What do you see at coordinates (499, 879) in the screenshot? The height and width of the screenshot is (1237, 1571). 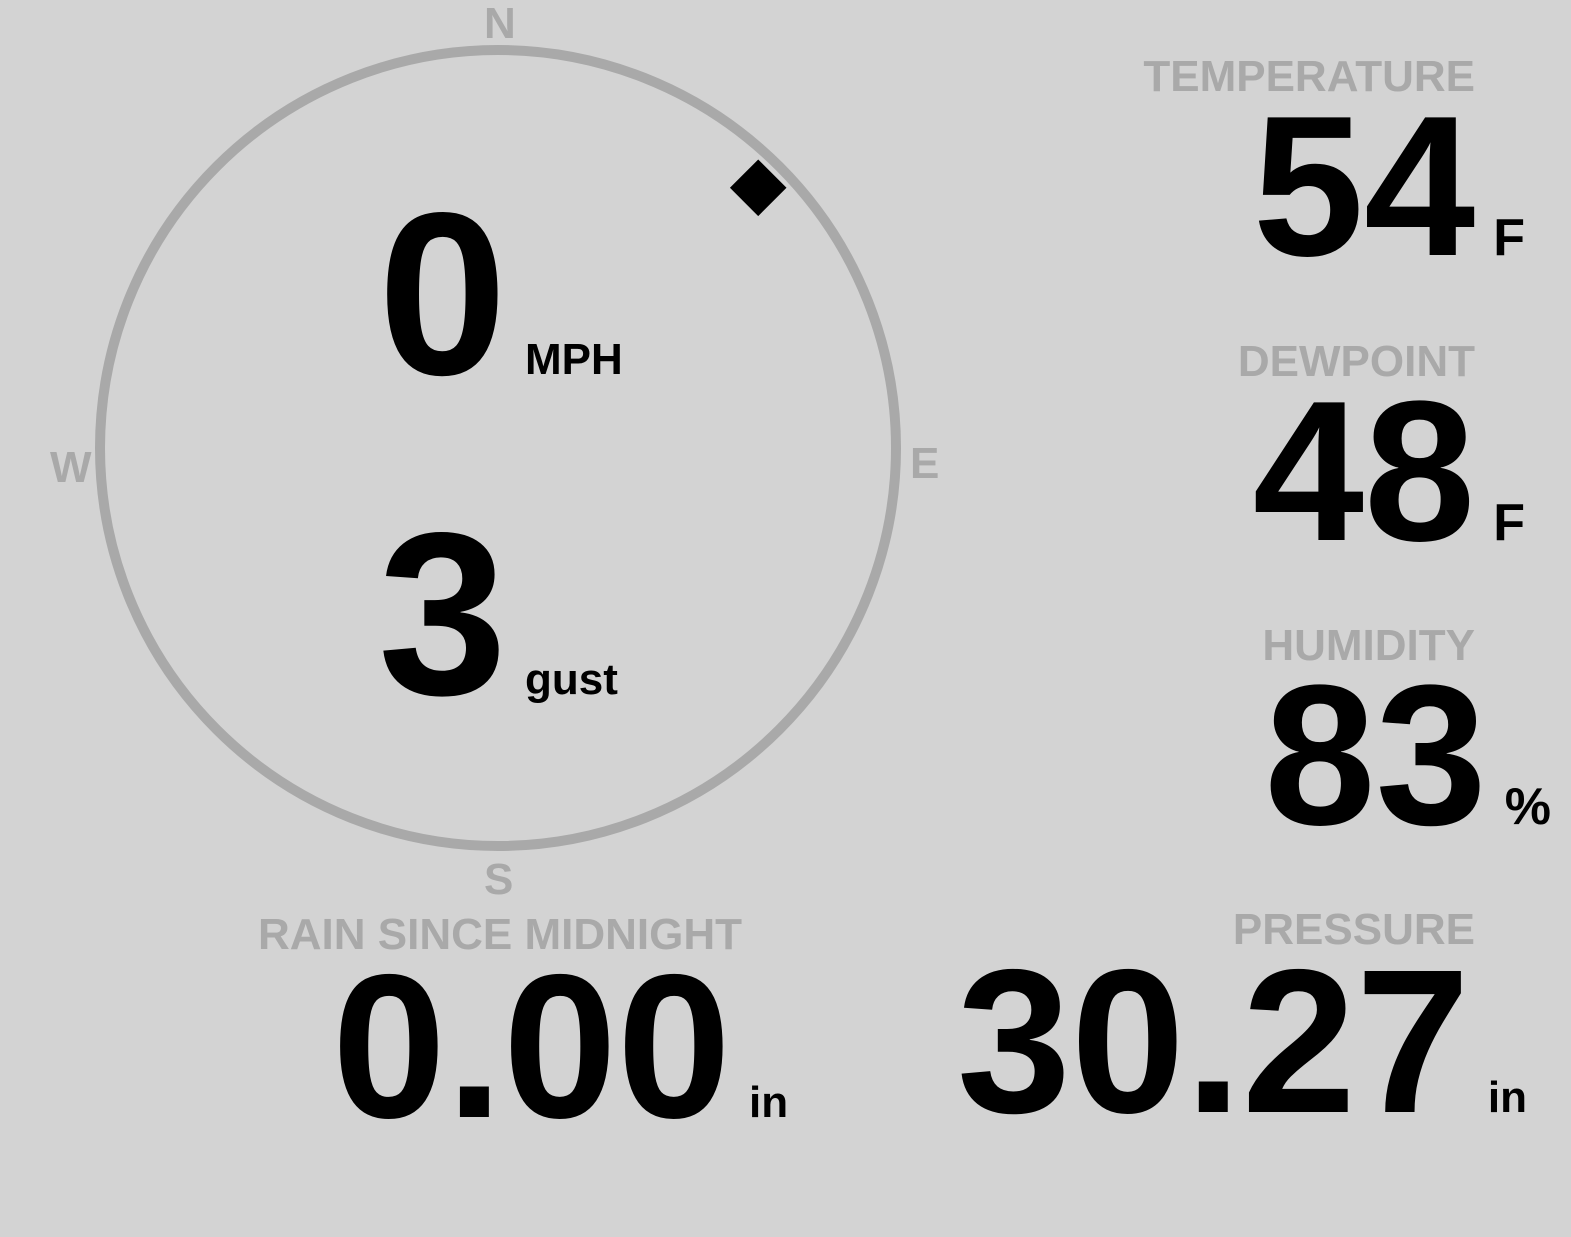 I see `compass-south: S` at bounding box center [499, 879].